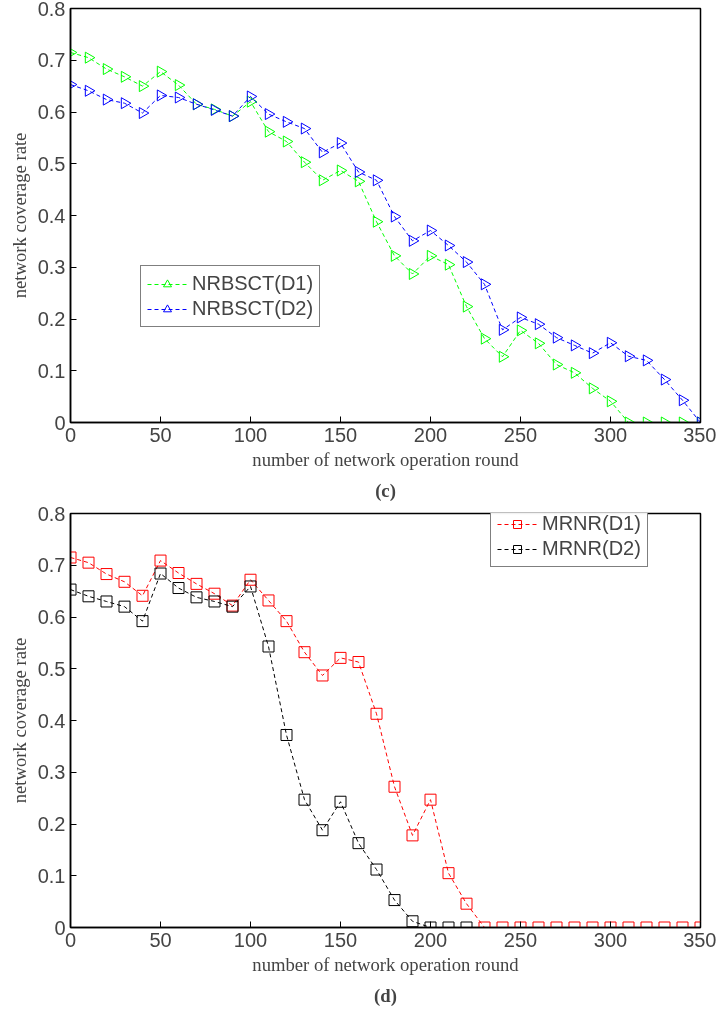  Describe the element at coordinates (591, 548) in the screenshot. I see `legend-label: MRNR(D2)` at that location.